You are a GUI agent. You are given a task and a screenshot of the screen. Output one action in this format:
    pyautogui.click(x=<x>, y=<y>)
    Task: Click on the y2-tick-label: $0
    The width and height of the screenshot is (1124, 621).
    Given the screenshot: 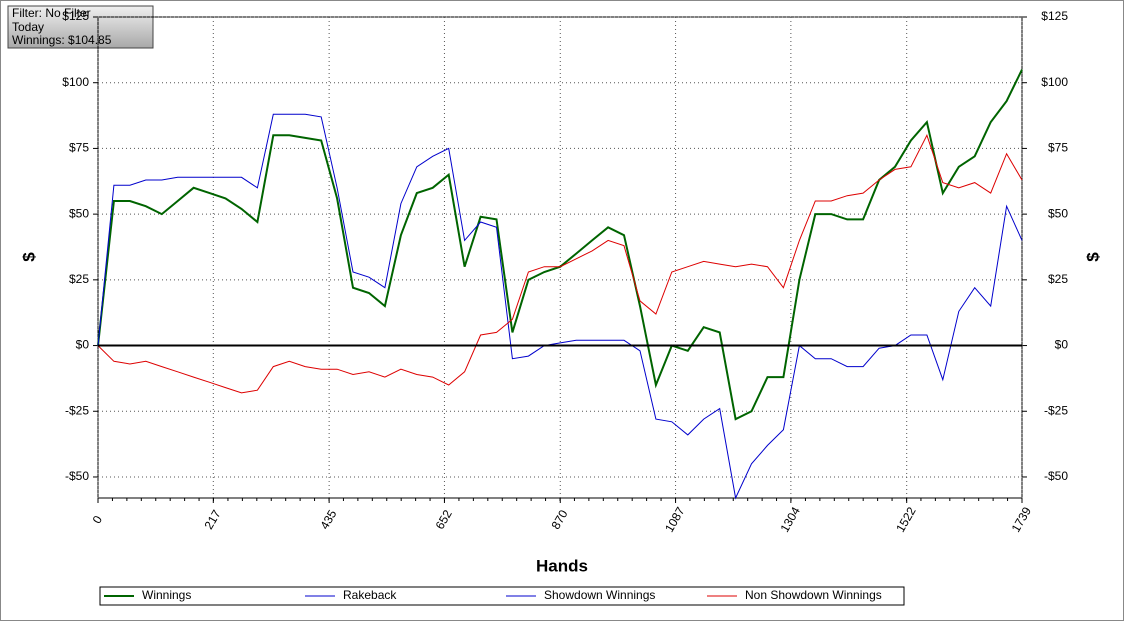 What is the action you would take?
    pyautogui.click(x=1062, y=345)
    